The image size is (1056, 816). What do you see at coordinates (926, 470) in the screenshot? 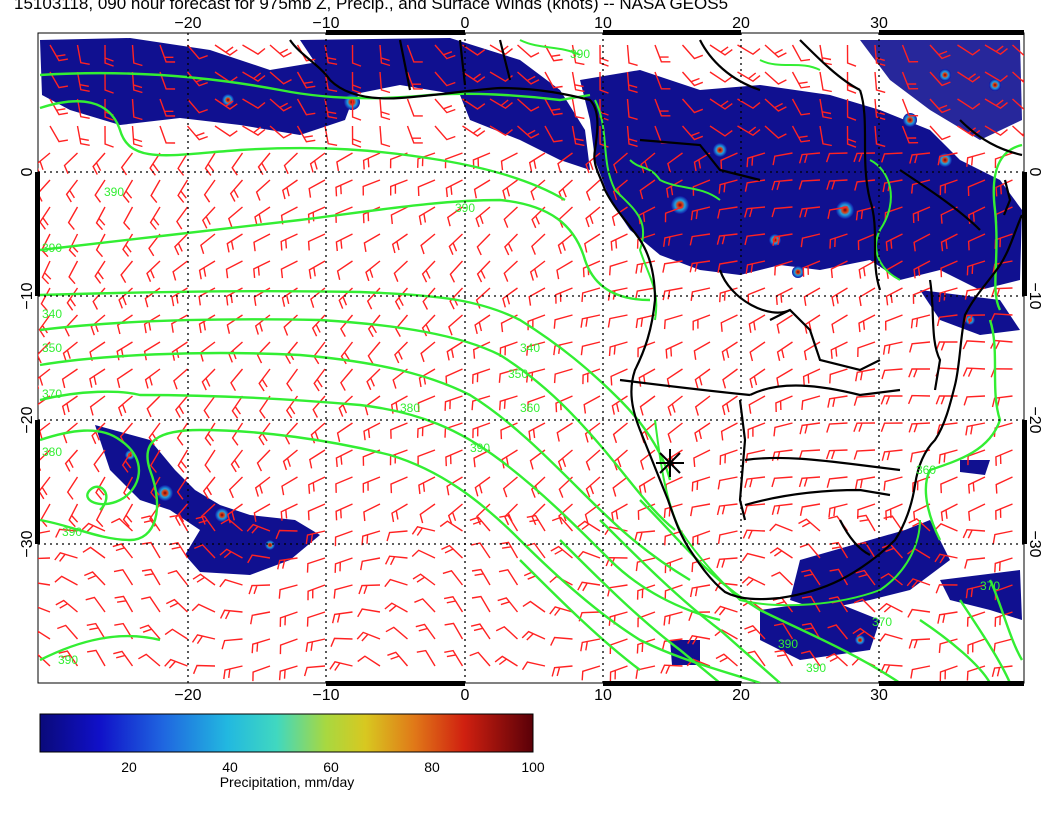
I see `contour-label: 360` at bounding box center [926, 470].